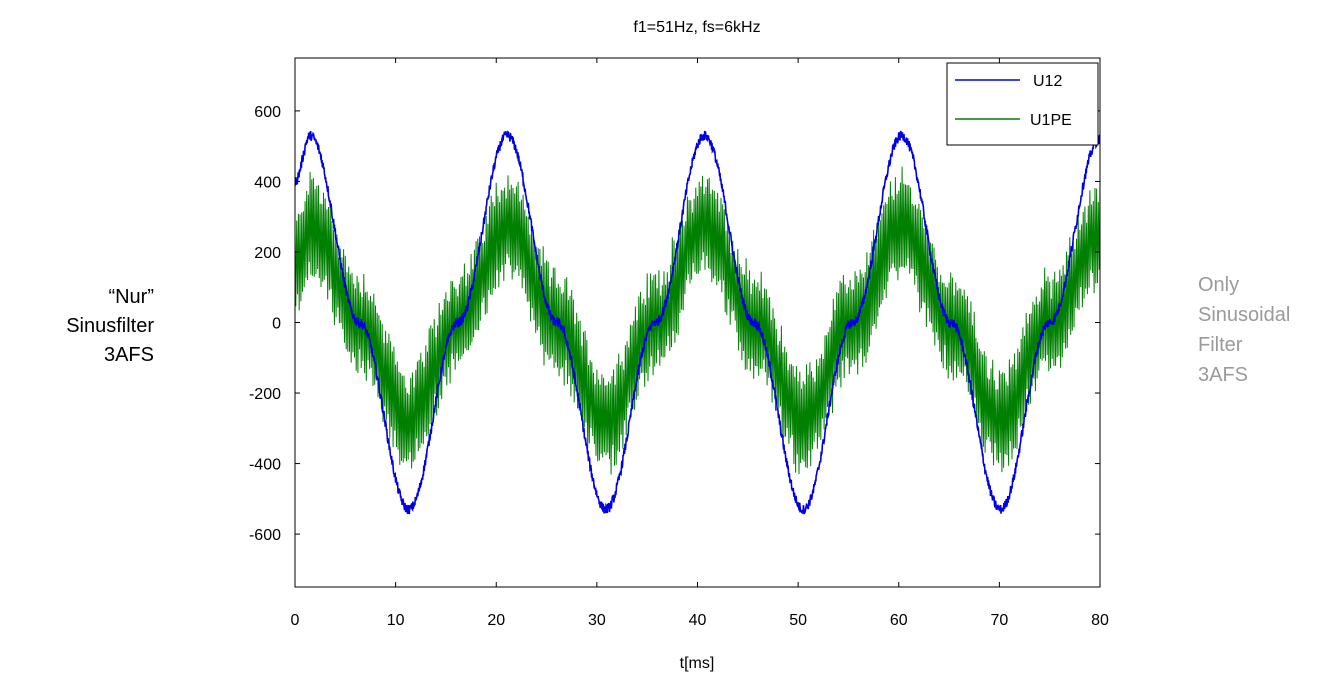  Describe the element at coordinates (267, 182) in the screenshot. I see `y-tick-label: 400` at that location.